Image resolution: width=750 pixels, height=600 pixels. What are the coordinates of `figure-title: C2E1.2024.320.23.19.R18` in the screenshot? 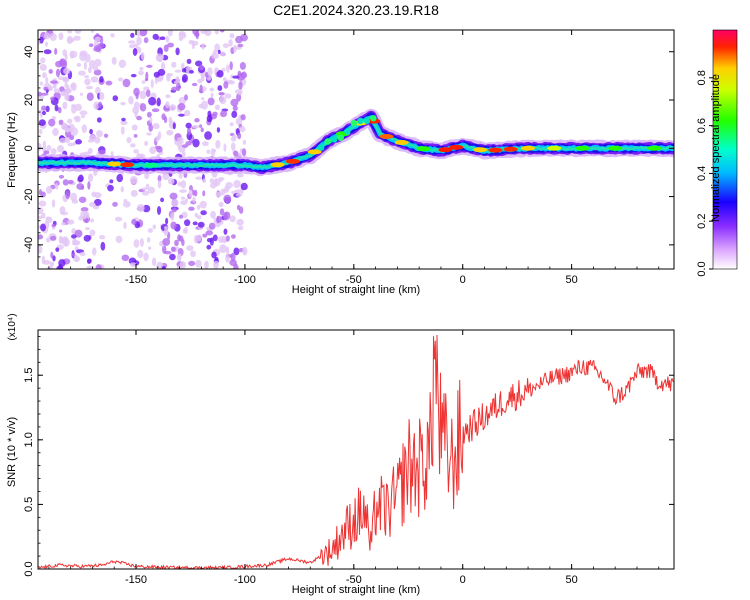 It's located at (356, 10).